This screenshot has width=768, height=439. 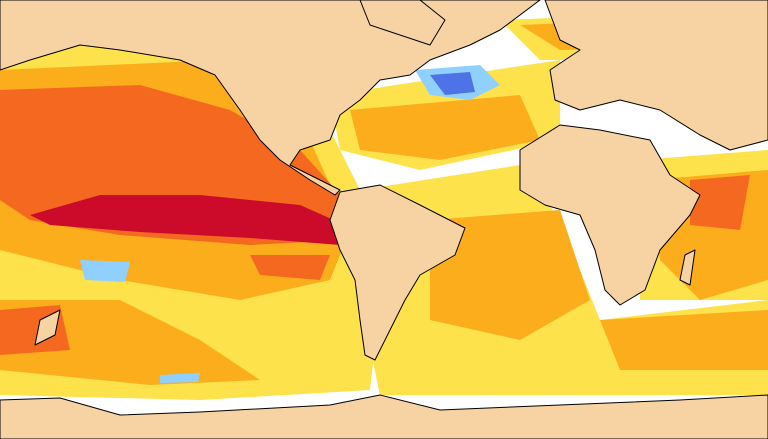 What do you see at coordinates (510, 275) in the screenshot?
I see `south-atlantic-orange` at bounding box center [510, 275].